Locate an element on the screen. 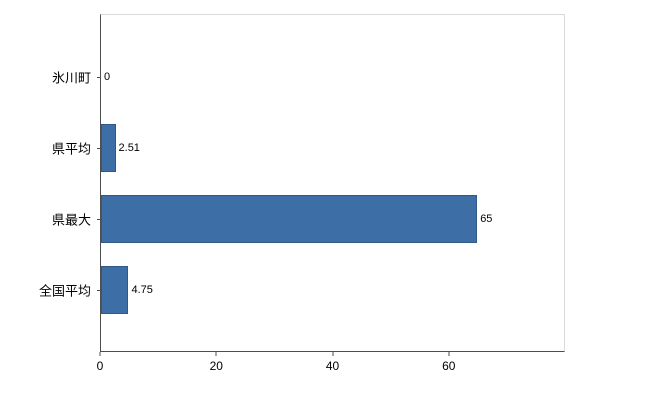  chart-row: 県最大 65 is located at coordinates (308, 218).